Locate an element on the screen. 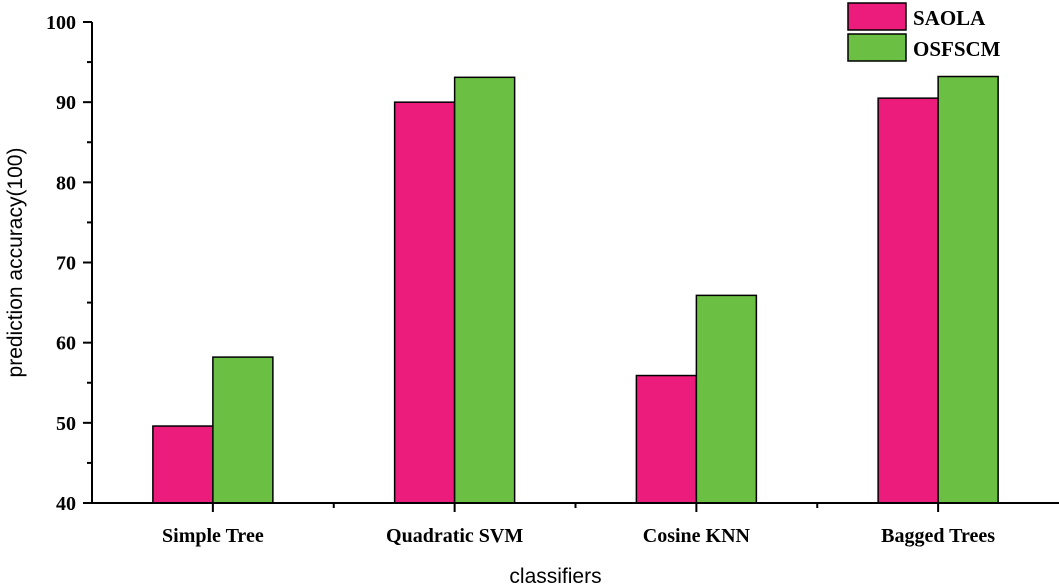 The image size is (1059, 587). y-tick-label: 40 is located at coordinates (66, 504).